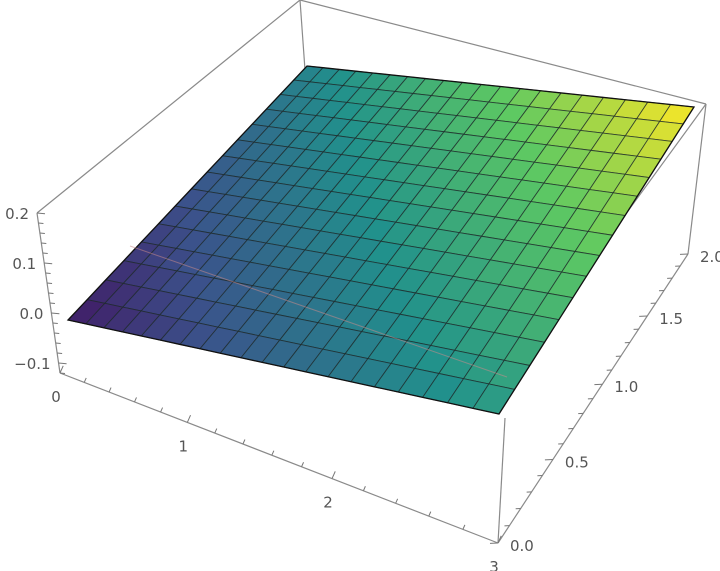  What do you see at coordinates (501, 480) in the screenshot?
I see `box-edge-front-right` at bounding box center [501, 480].